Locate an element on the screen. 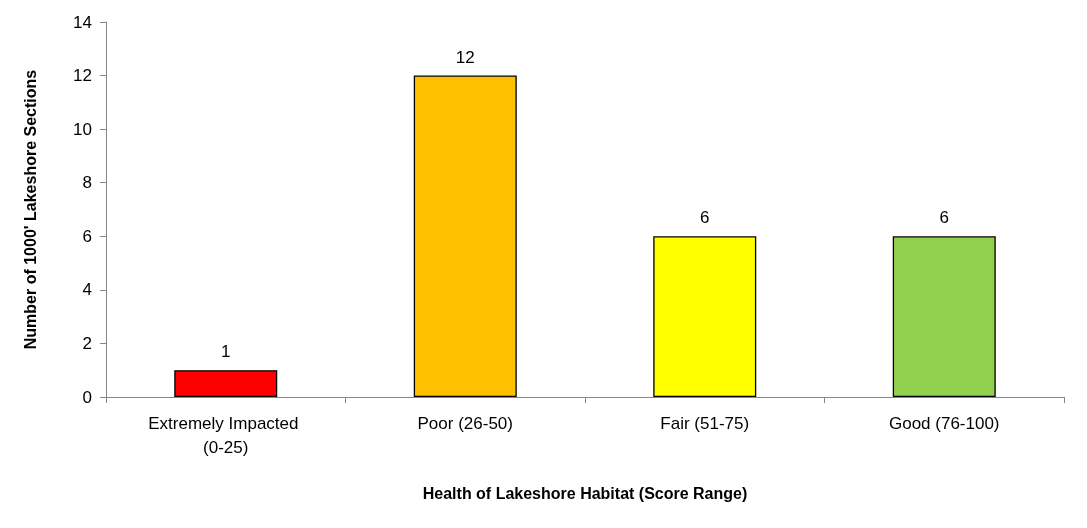 Image resolution: width=1087 pixels, height=528 pixels. y-tick-label: 12 is located at coordinates (82, 76).